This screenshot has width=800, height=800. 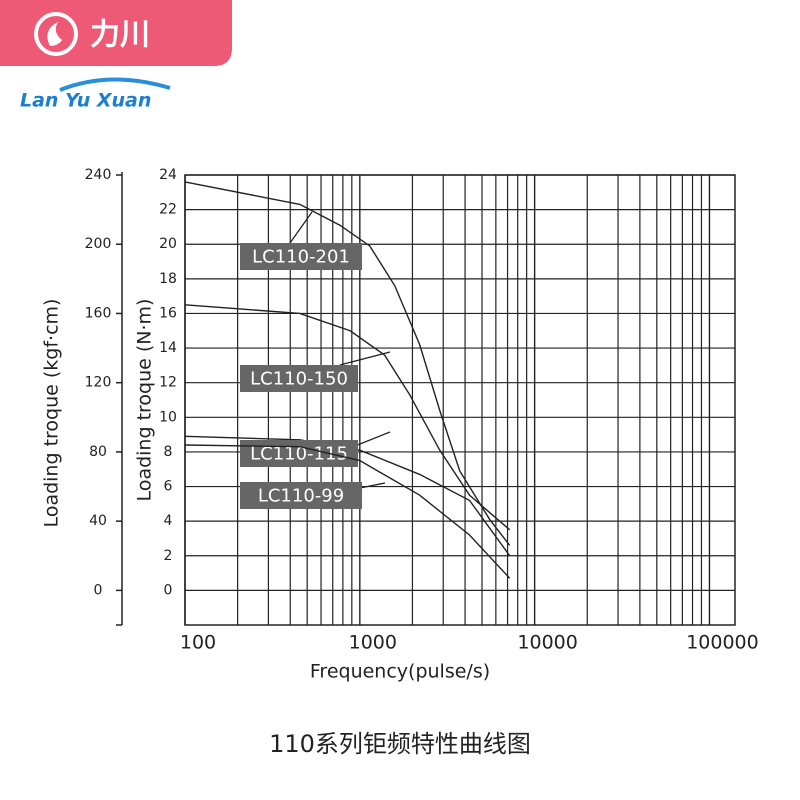 I want to click on legend-label: LC110-150, so click(x=299, y=379).